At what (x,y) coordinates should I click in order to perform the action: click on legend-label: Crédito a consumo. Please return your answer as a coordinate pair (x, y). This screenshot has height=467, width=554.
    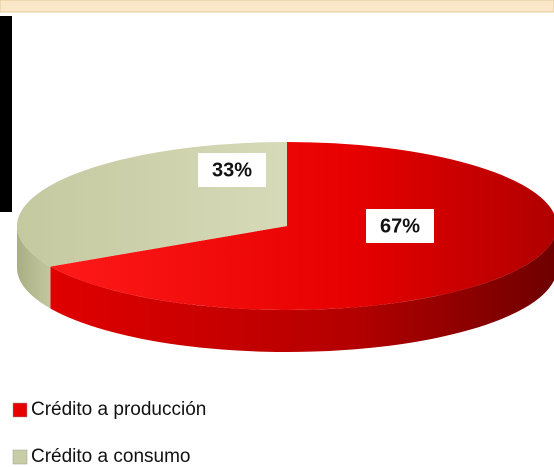
    Looking at the image, I should click on (110, 456).